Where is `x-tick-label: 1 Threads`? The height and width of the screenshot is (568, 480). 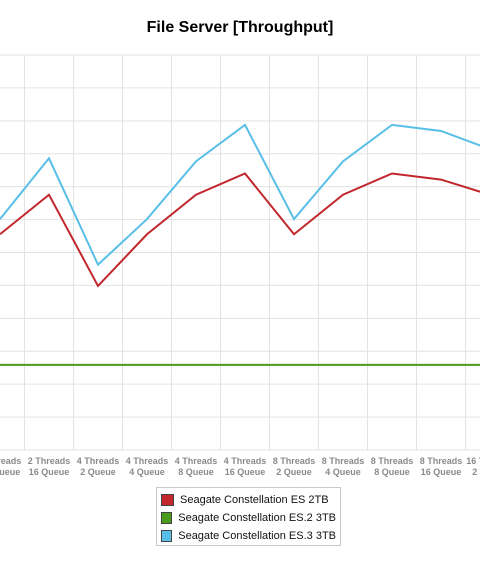 x-tick-label: 1 Threads is located at coordinates (10, 461).